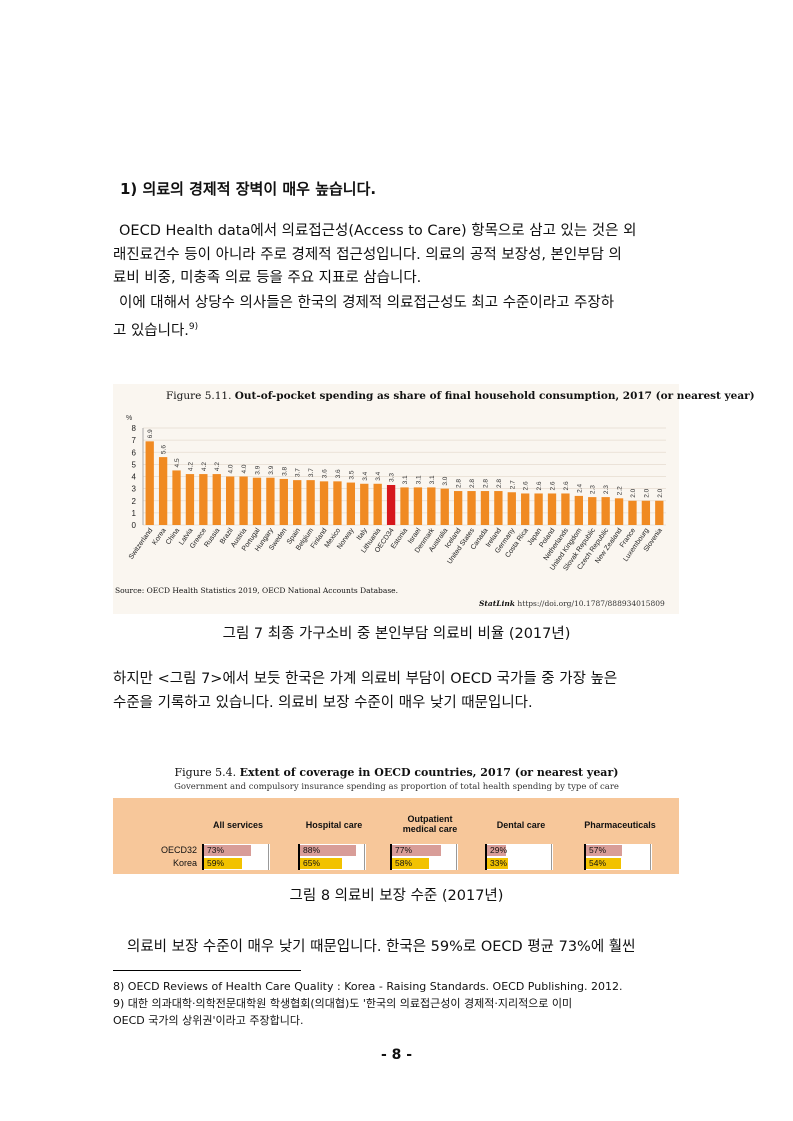  I want to click on bar-value-label: 2.6, so click(553, 485).